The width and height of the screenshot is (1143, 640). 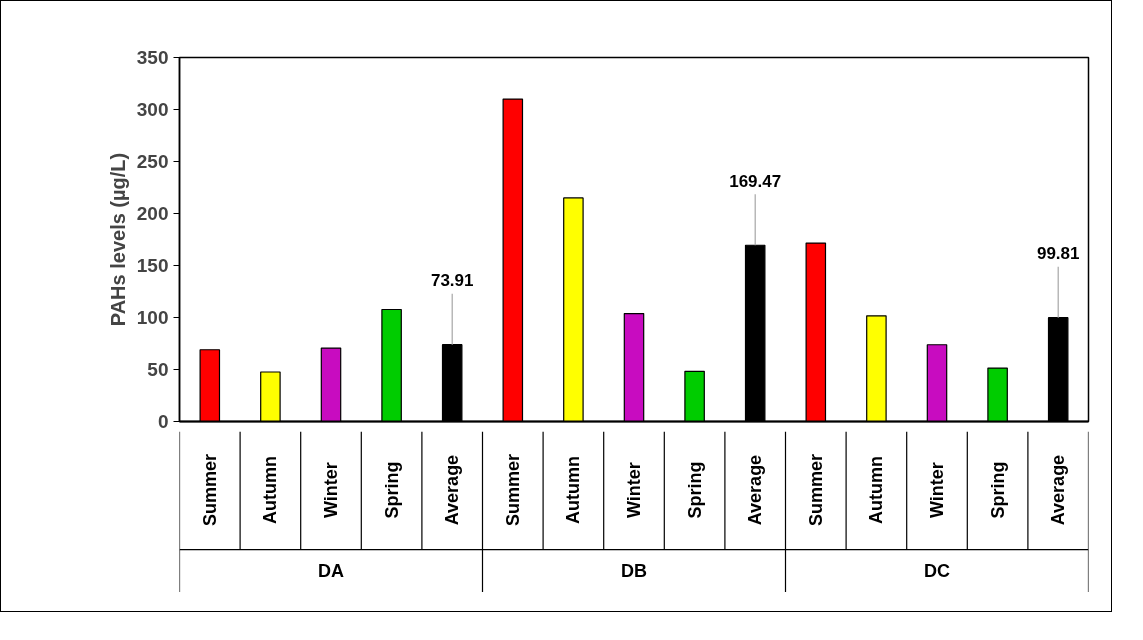 I want to click on data-label: 169.47, so click(x=755, y=182).